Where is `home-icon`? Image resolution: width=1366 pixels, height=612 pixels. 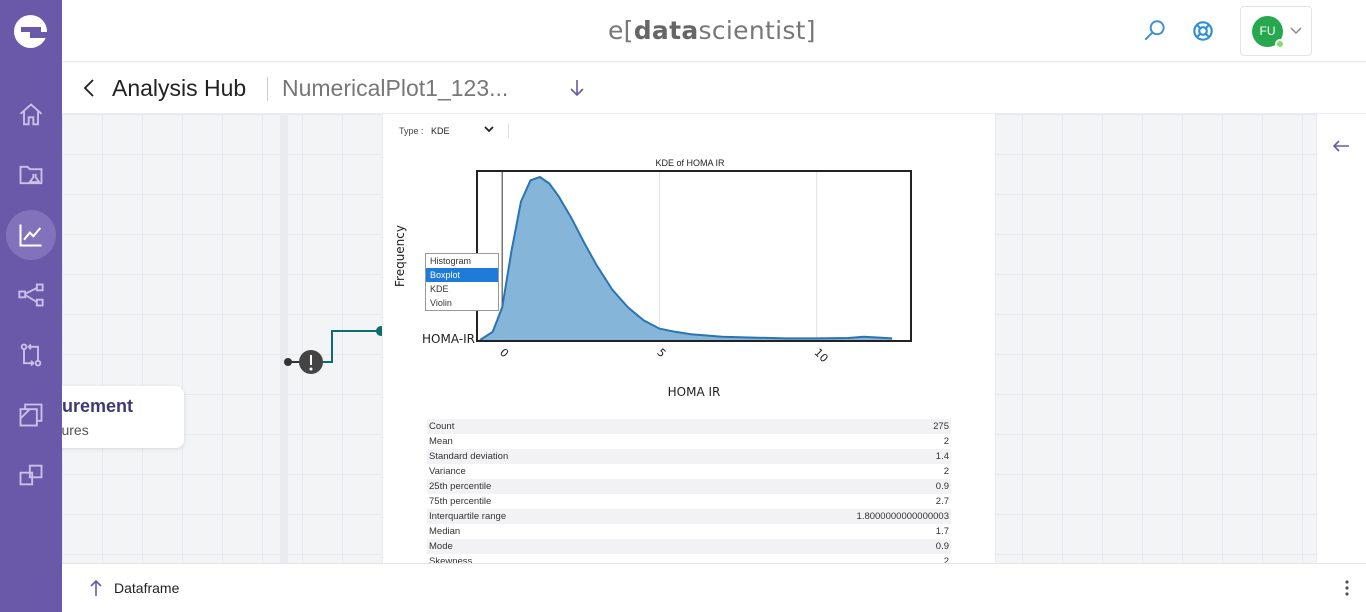
home-icon is located at coordinates (31, 115).